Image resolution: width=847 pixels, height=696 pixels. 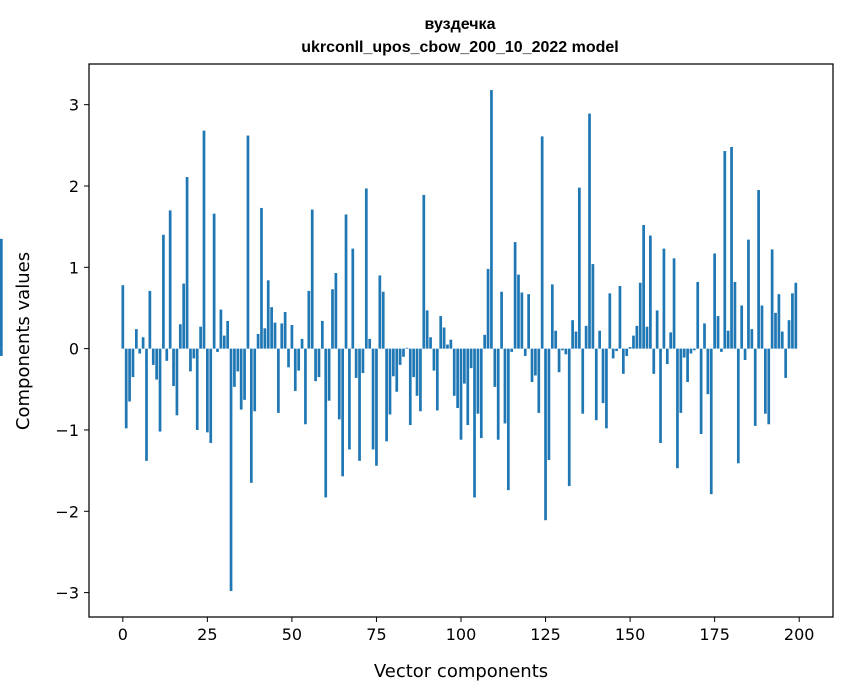 I want to click on x-tick-label: 75, so click(x=376, y=634).